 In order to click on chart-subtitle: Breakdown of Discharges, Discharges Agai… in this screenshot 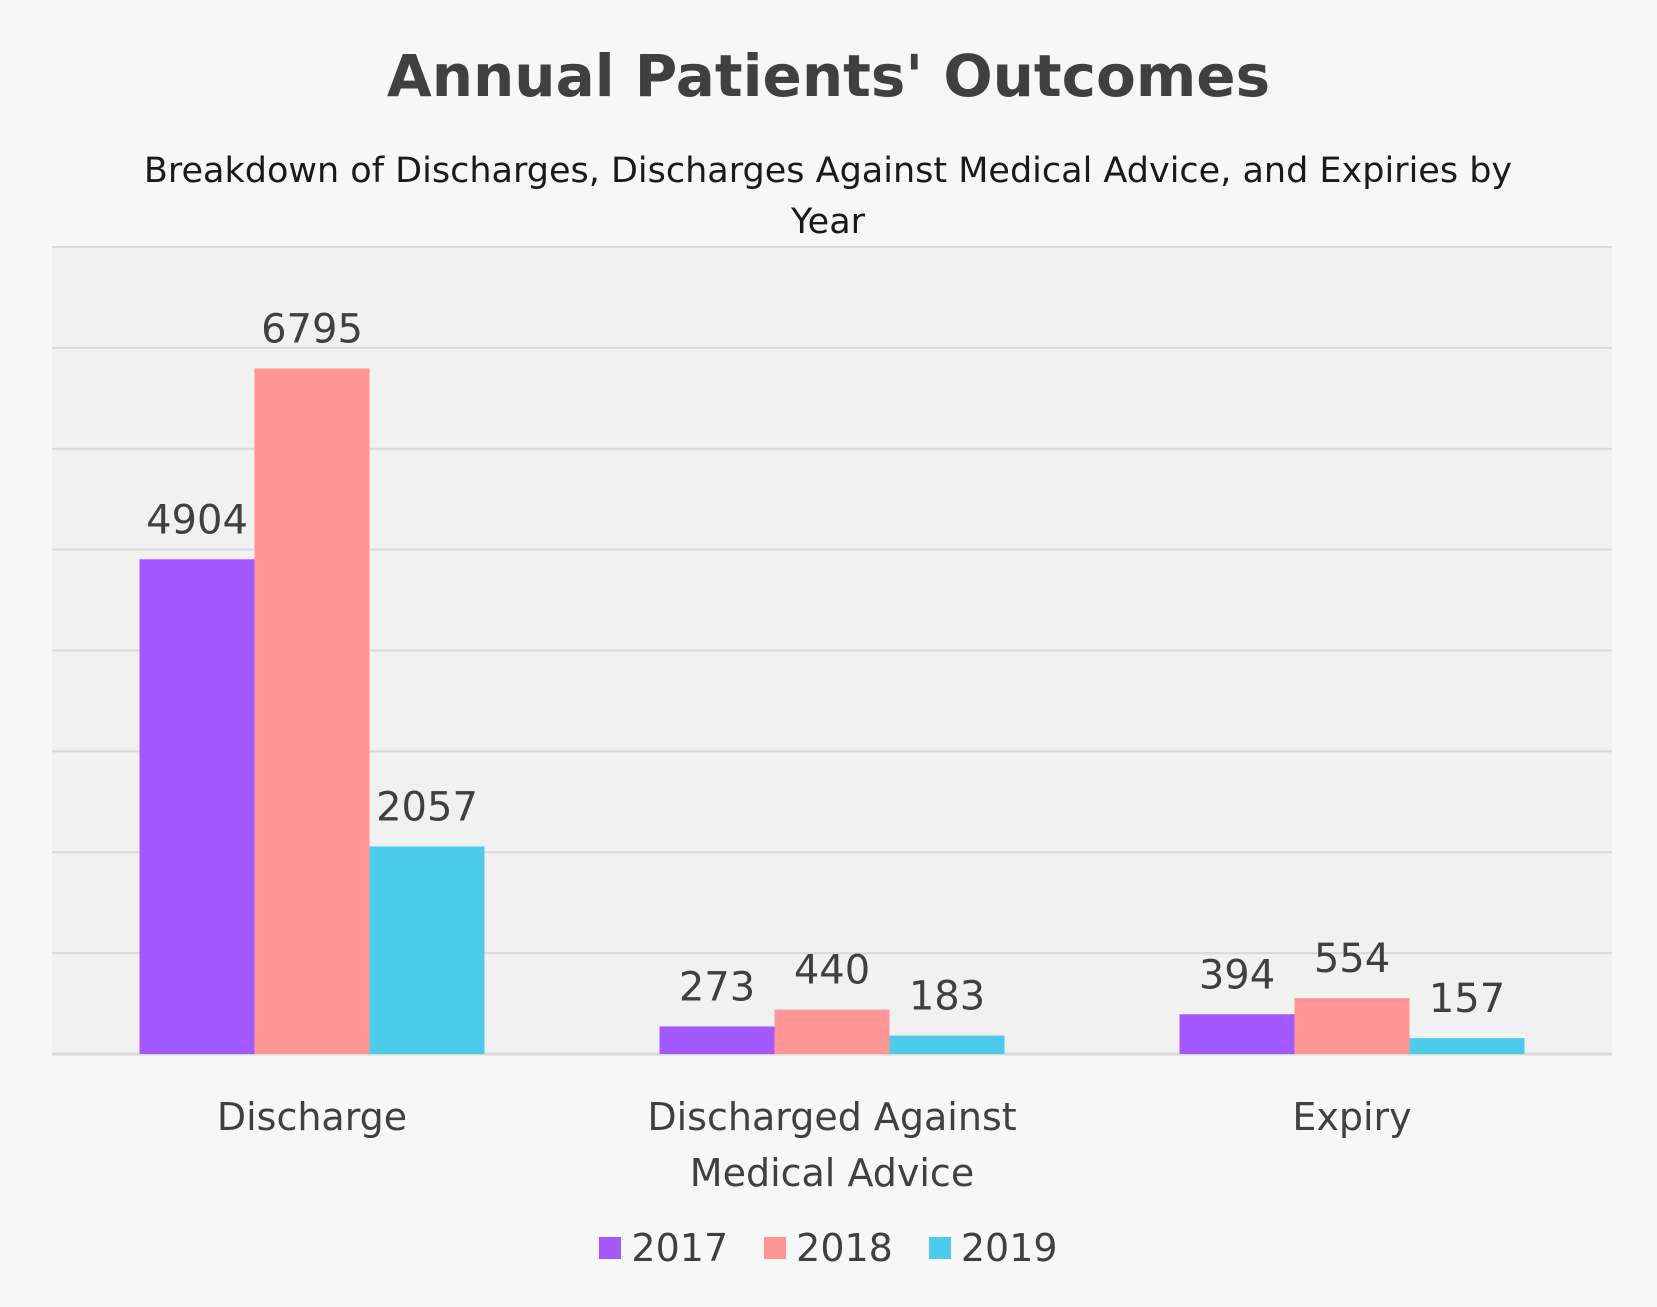, I will do `click(828, 196)`.